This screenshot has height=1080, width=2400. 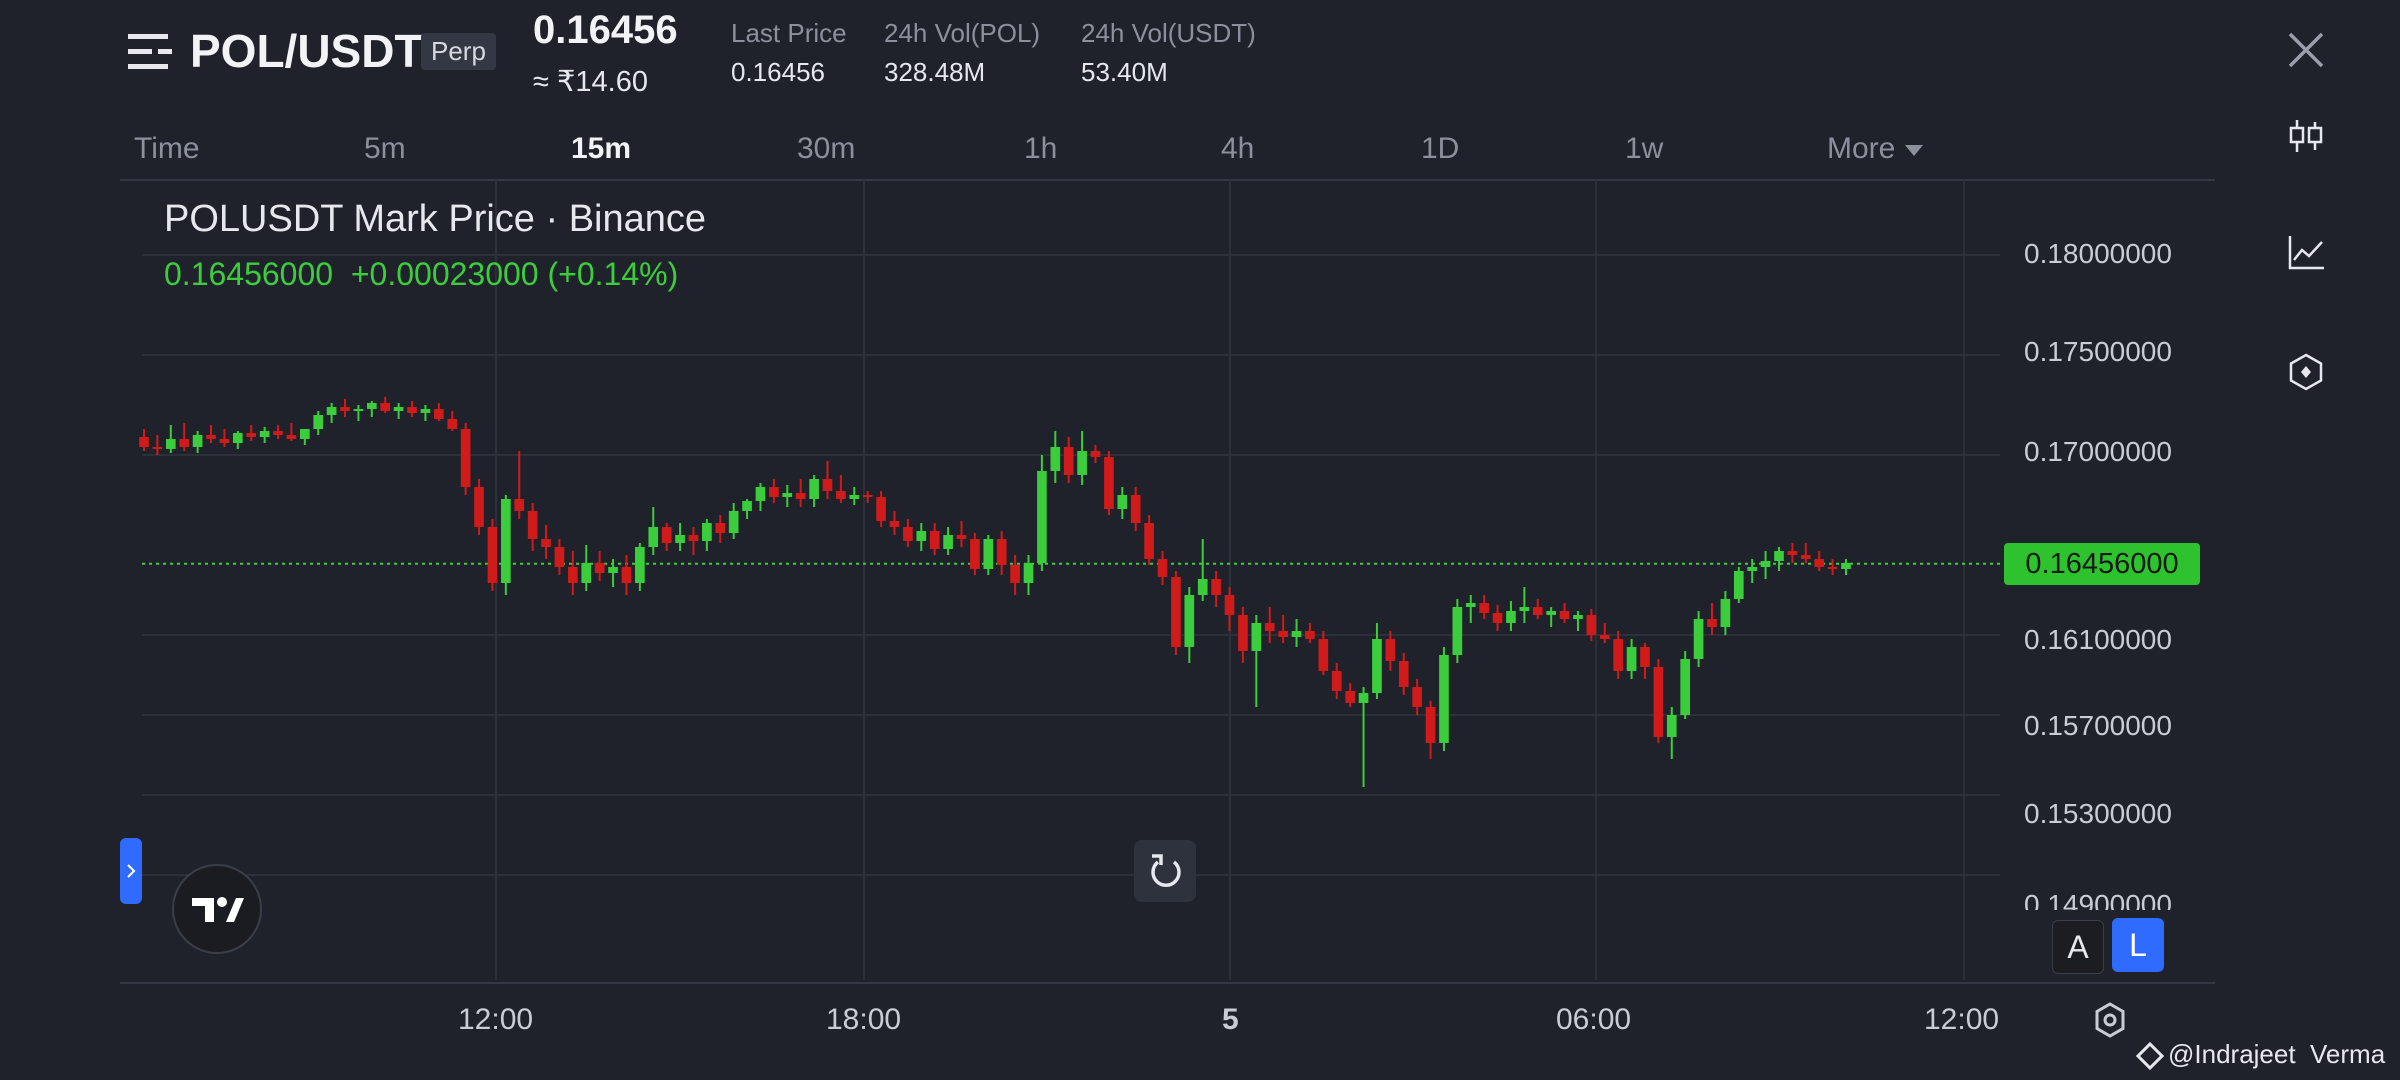 I want to click on auto-scale-button: A, so click(x=2078, y=947).